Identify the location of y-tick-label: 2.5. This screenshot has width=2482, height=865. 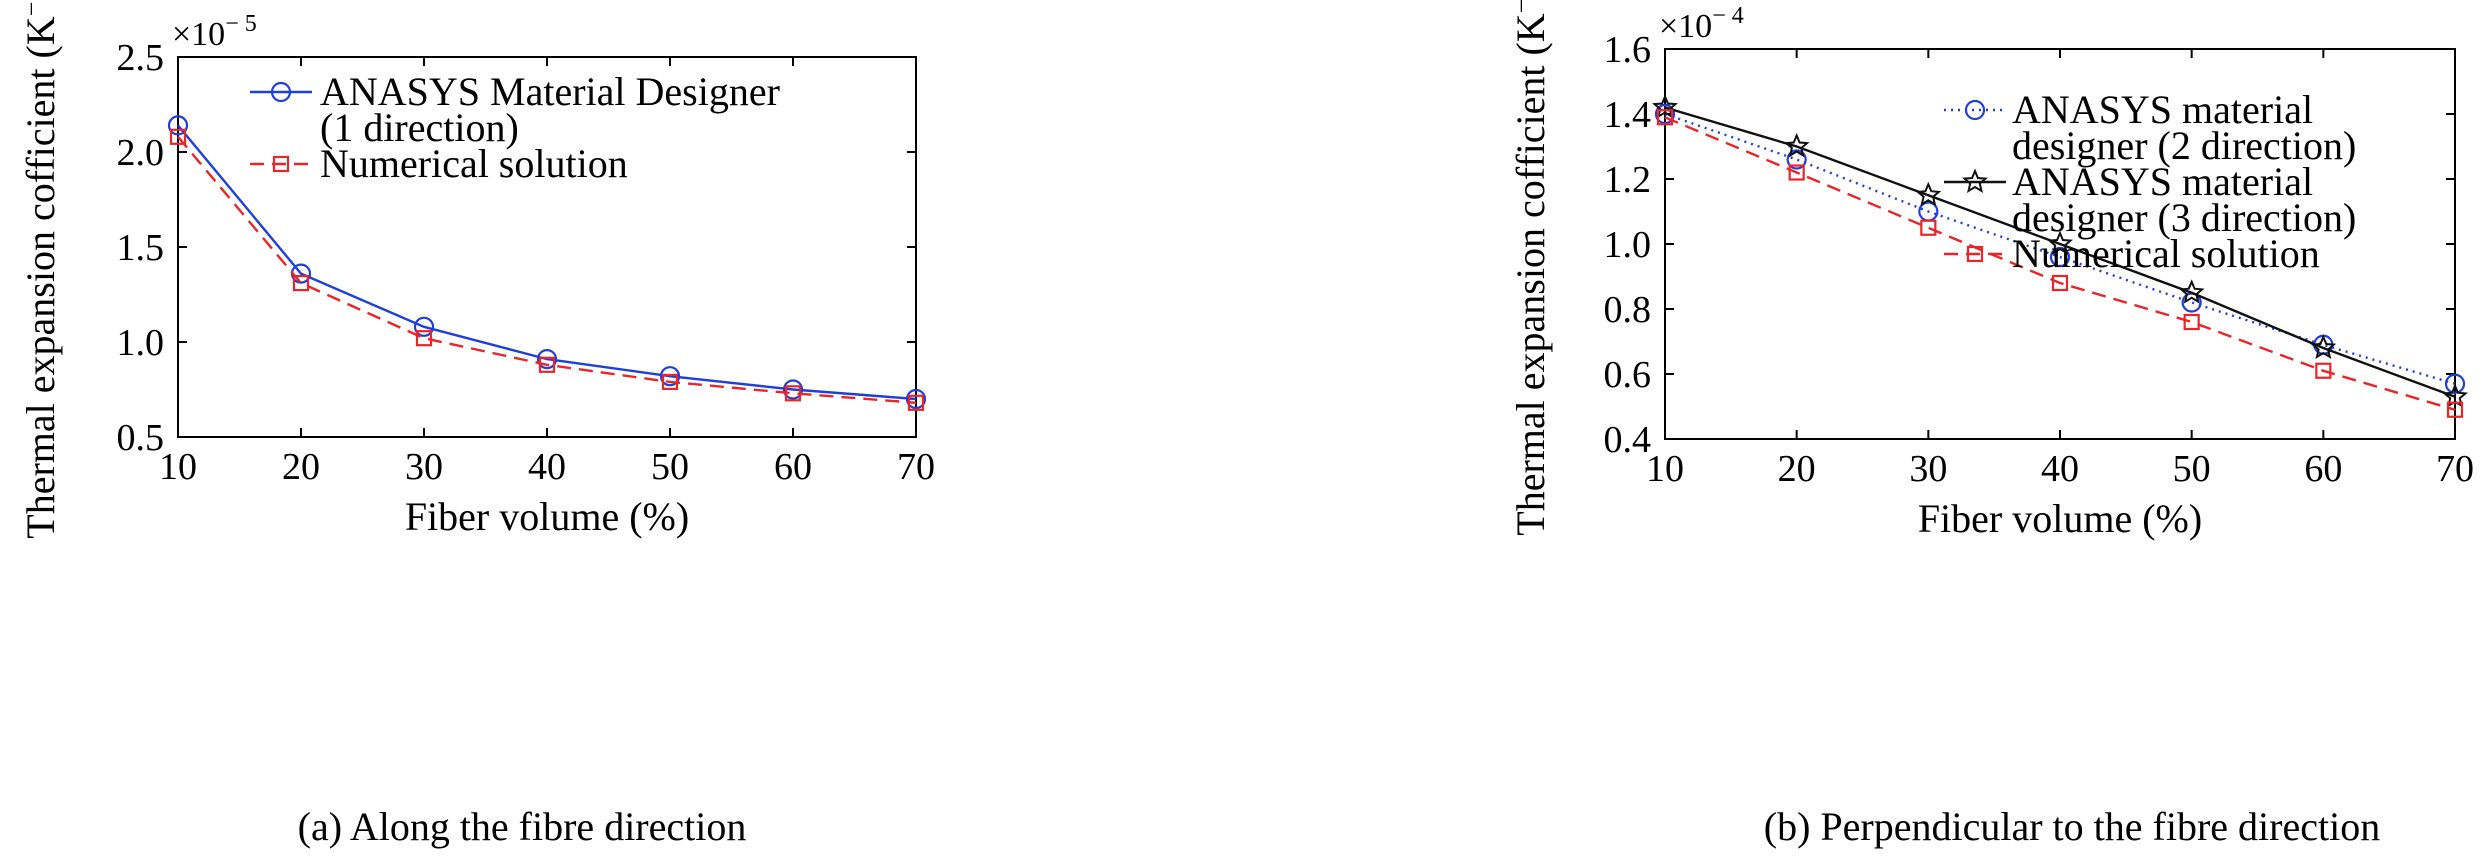
(141, 58).